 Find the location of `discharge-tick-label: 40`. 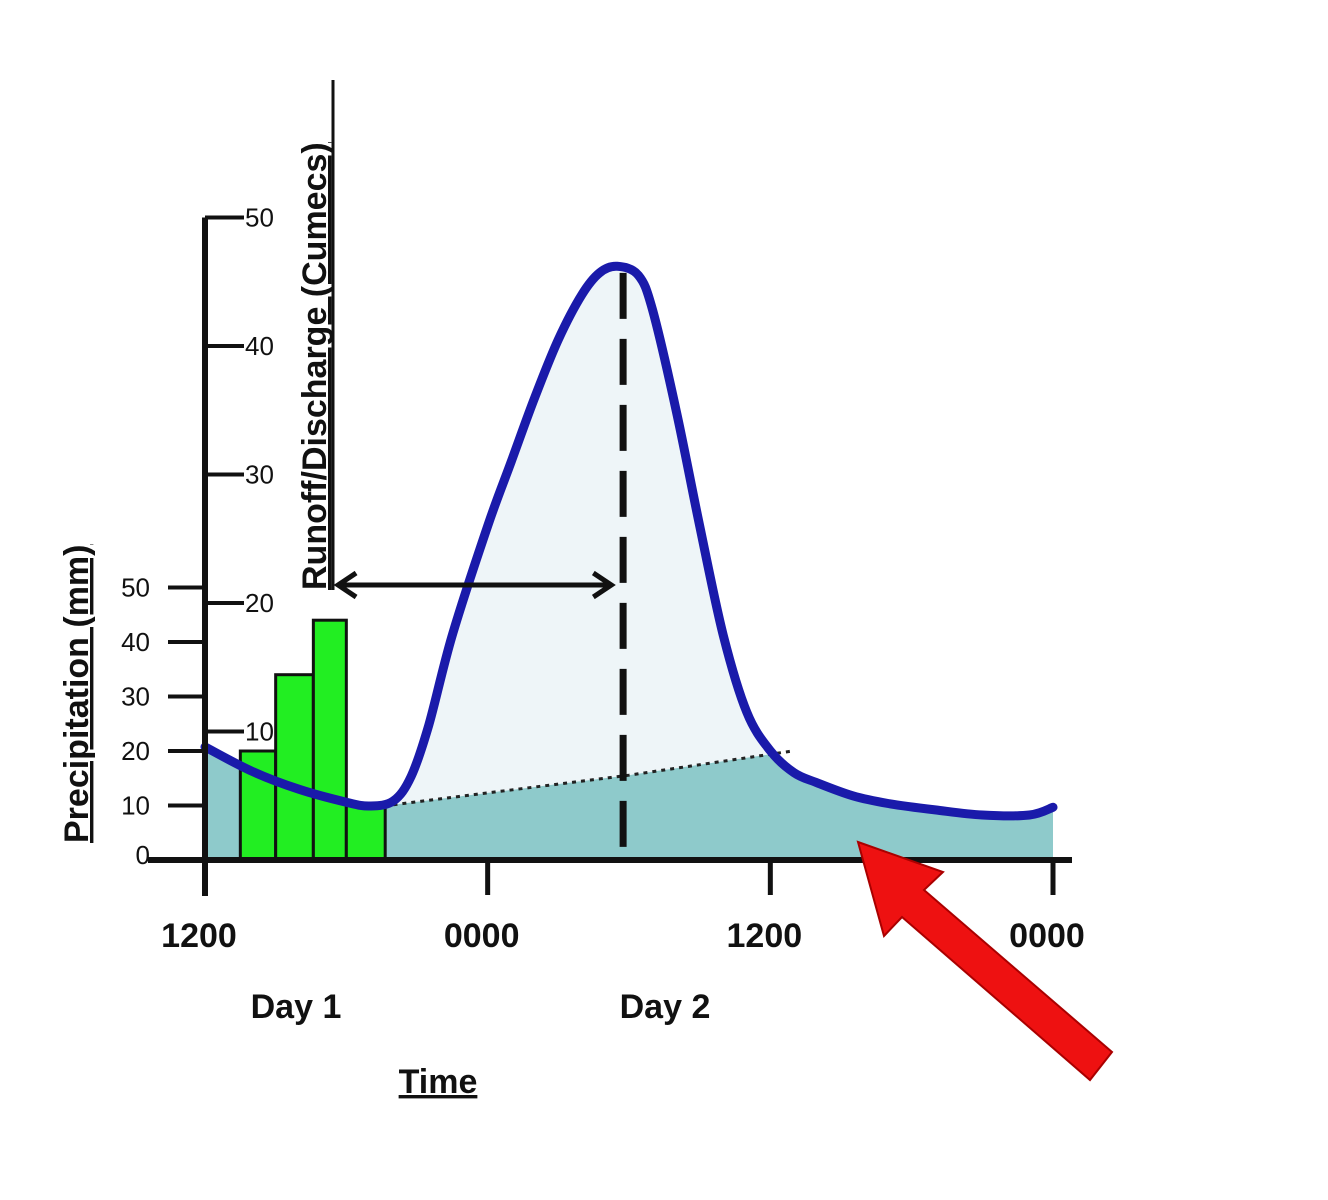

discharge-tick-label: 40 is located at coordinates (259, 346).